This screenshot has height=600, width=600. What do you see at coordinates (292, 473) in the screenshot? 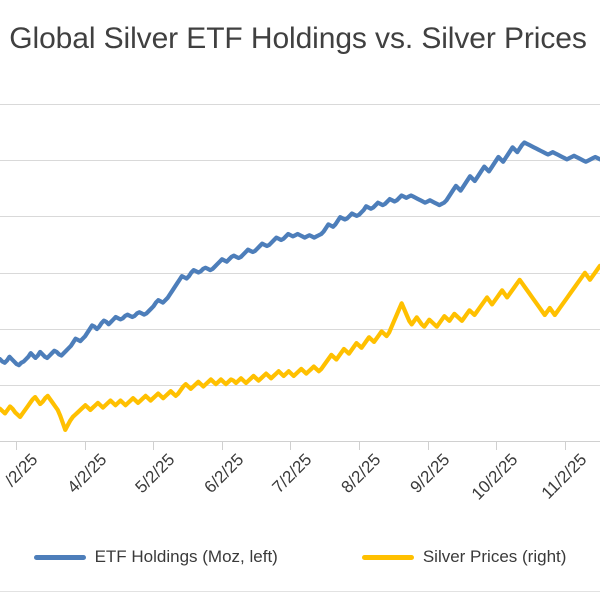
I see `x-axis-label: 7/2/25` at bounding box center [292, 473].